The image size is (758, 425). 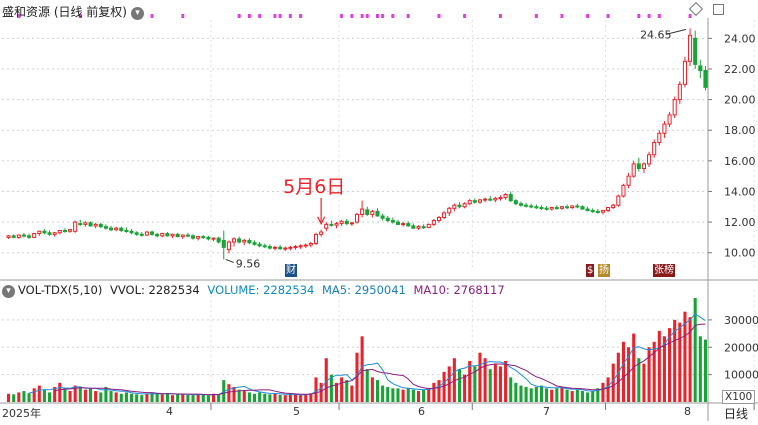 What do you see at coordinates (736, 414) in the screenshot?
I see `period-selector: 日线` at bounding box center [736, 414].